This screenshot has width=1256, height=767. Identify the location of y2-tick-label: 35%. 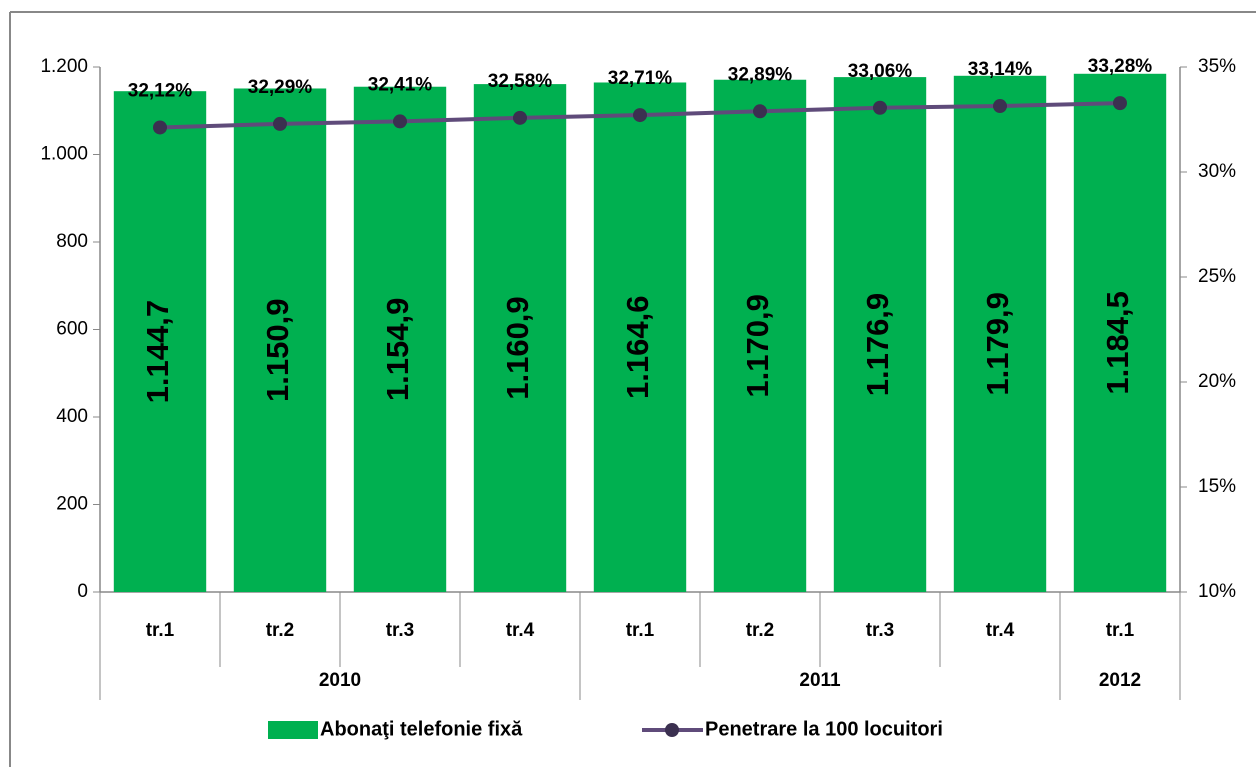
(1217, 66).